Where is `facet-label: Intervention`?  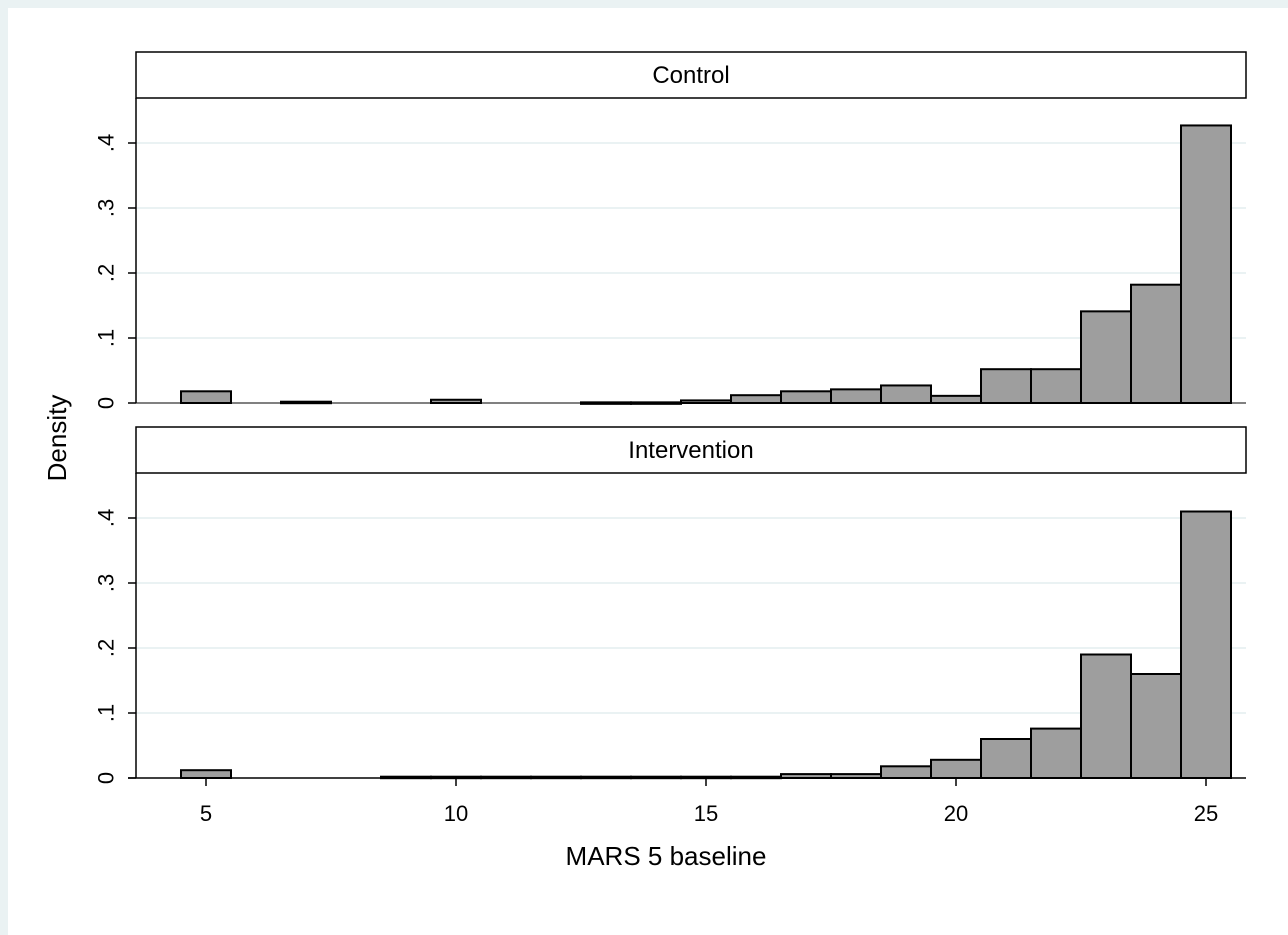
facet-label: Intervention is located at coordinates (690, 450).